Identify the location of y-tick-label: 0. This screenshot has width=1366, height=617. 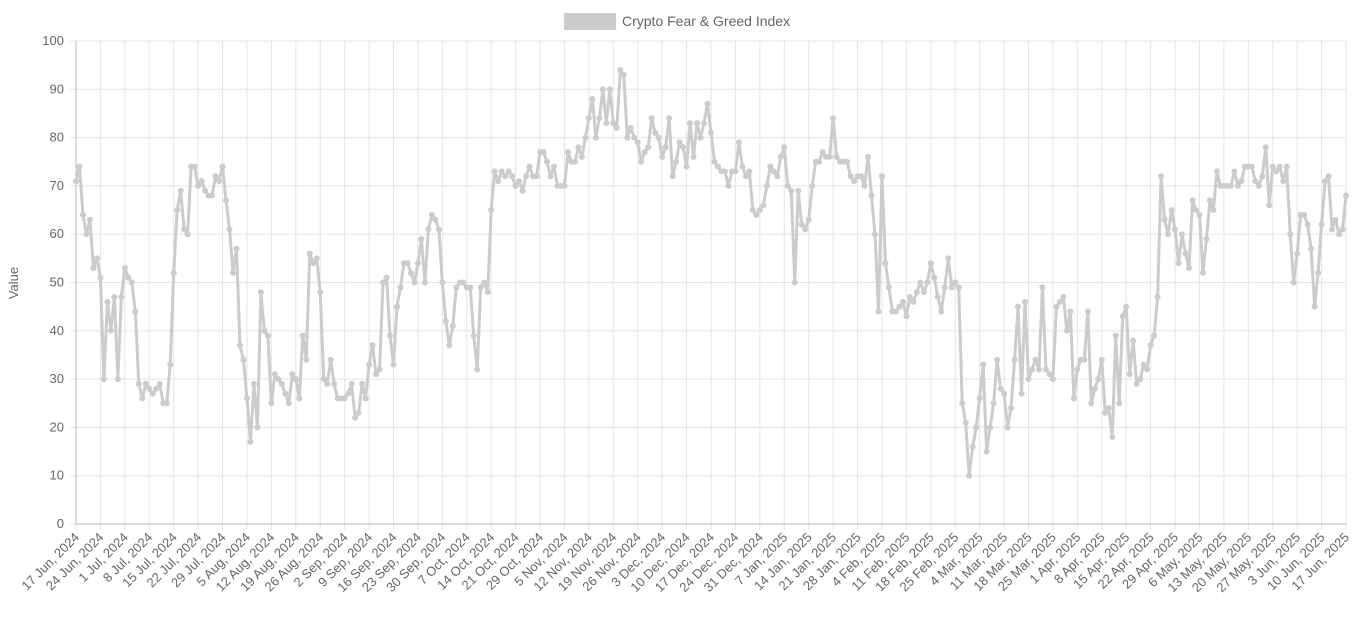
(60, 523).